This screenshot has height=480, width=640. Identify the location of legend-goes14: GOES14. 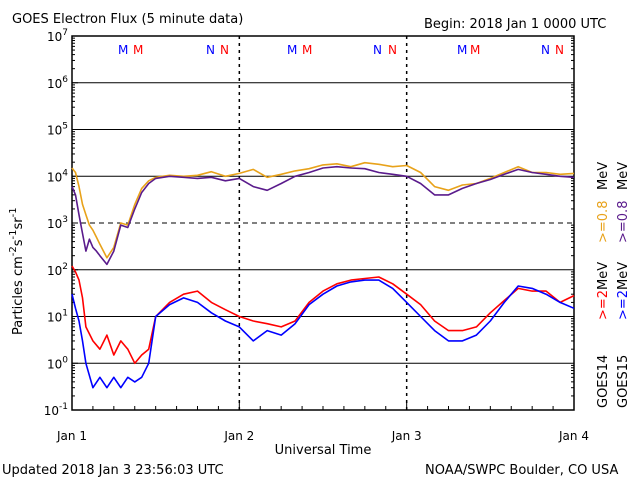
(603, 381).